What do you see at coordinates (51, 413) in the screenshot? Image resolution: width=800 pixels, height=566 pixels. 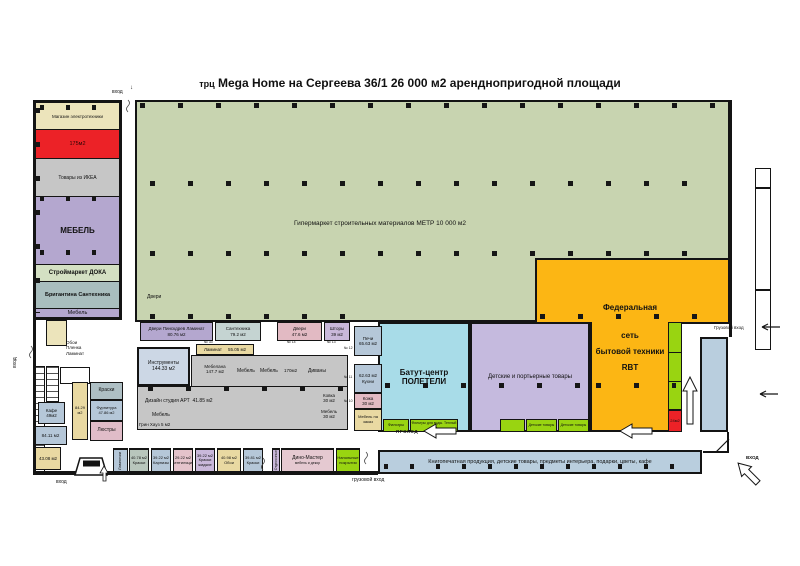 I see `shop-cafe: Кафе 49м2` at bounding box center [51, 413].